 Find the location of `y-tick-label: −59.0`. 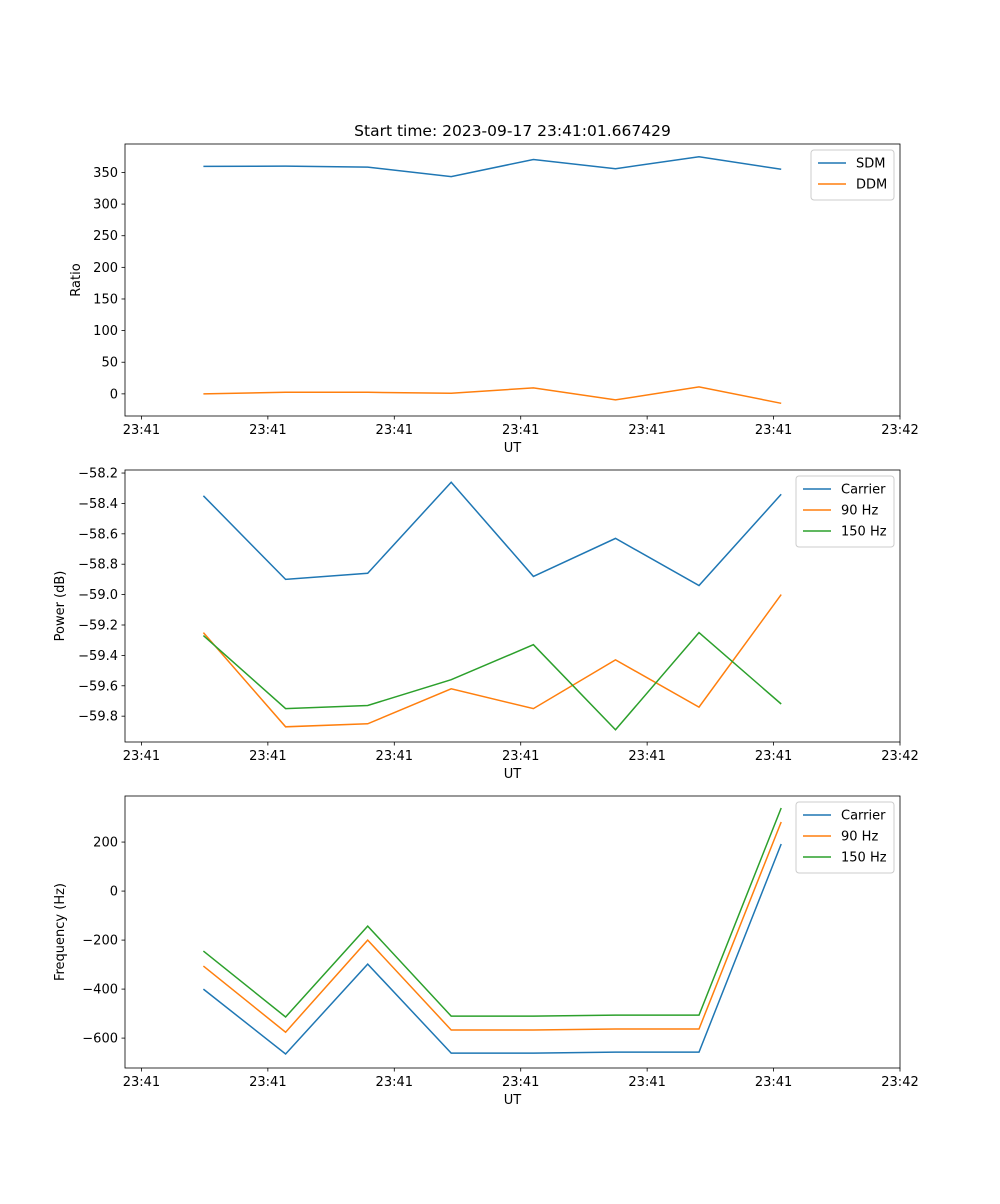

y-tick-label: −59.0 is located at coordinates (98, 595).